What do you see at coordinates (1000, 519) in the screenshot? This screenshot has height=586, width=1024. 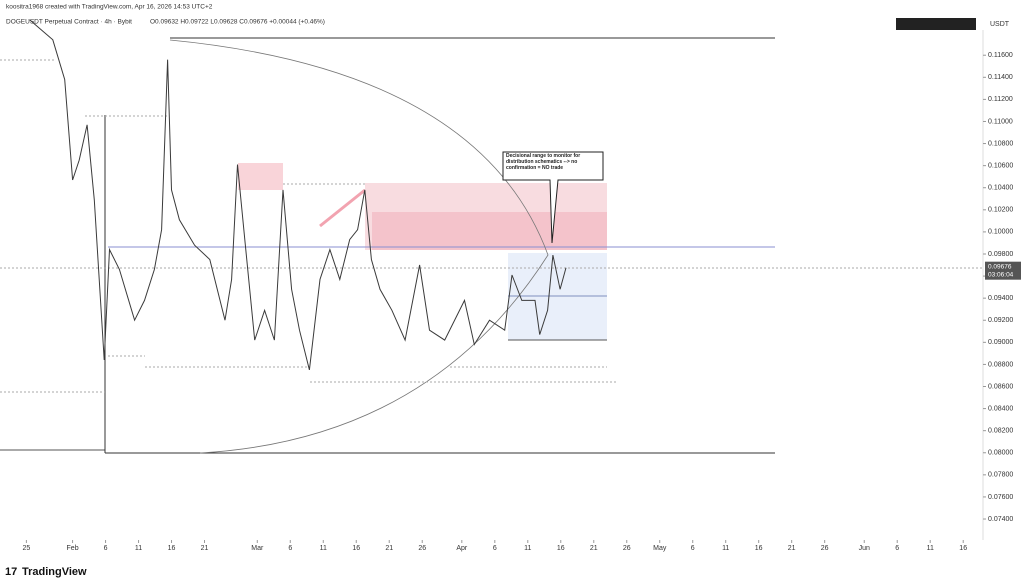 I see `y-tick-label: 0.07400` at bounding box center [1000, 519].